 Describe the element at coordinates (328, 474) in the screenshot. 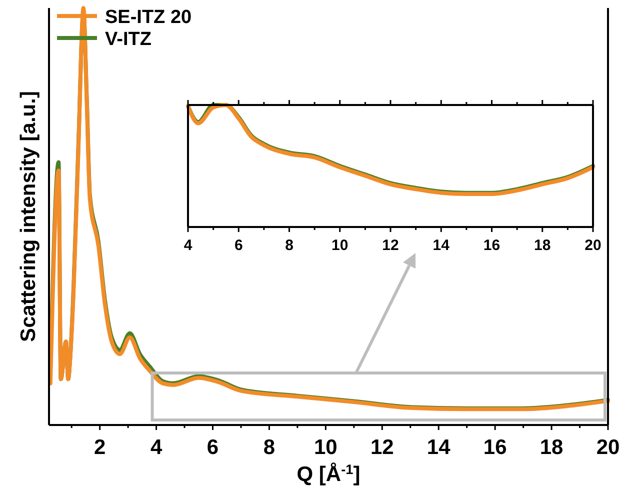

I see `x-axis-title: Q [Å$^{-1}$]` at that location.